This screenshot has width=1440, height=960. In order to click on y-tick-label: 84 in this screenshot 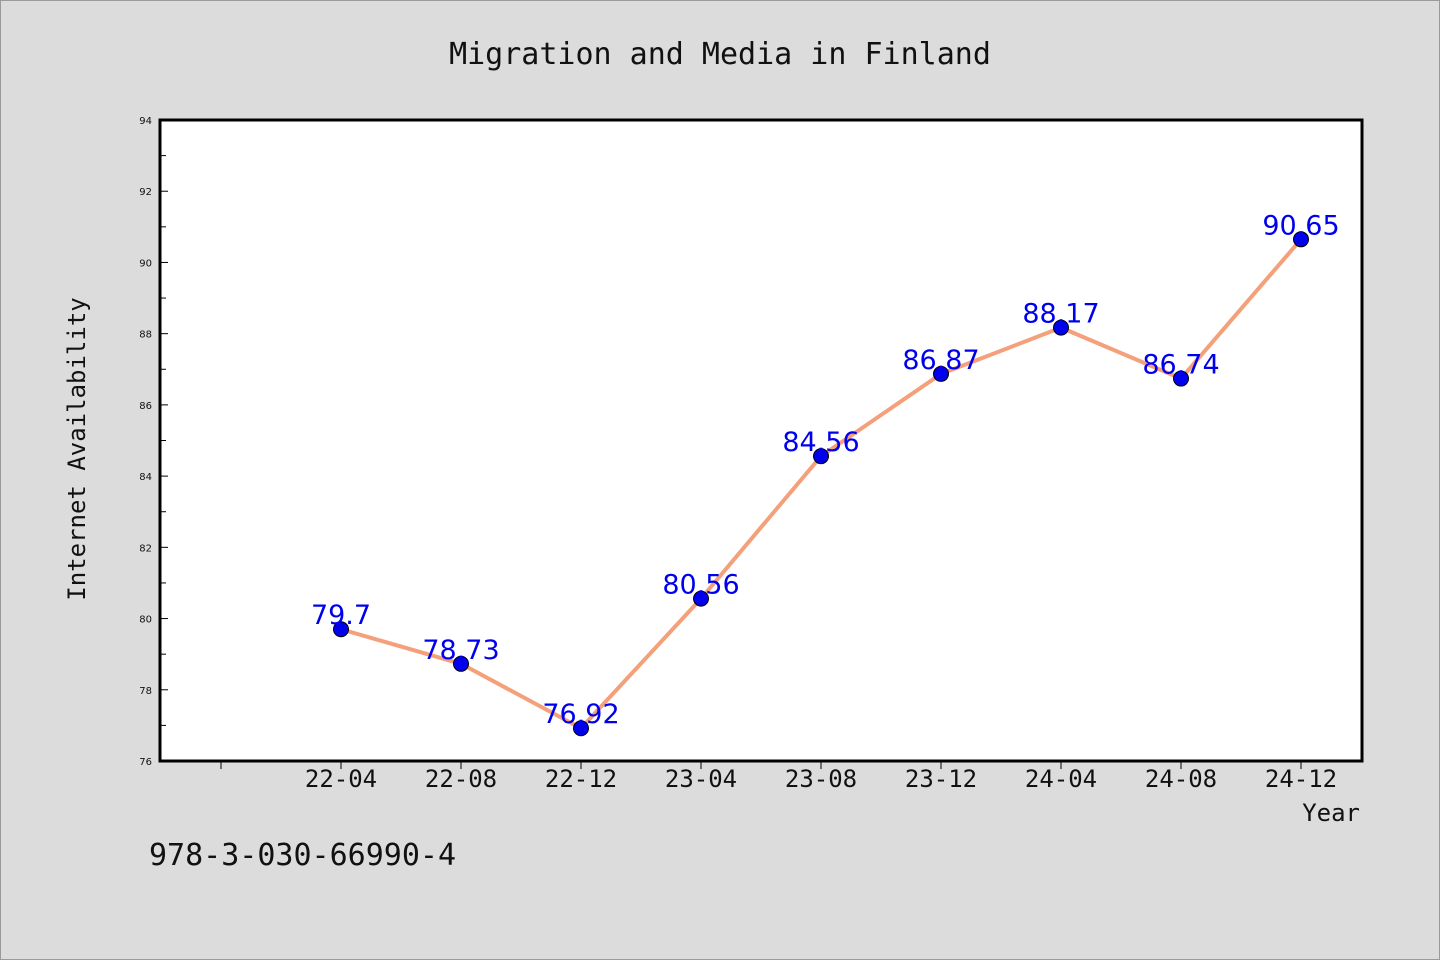, I will do `click(145, 477)`.